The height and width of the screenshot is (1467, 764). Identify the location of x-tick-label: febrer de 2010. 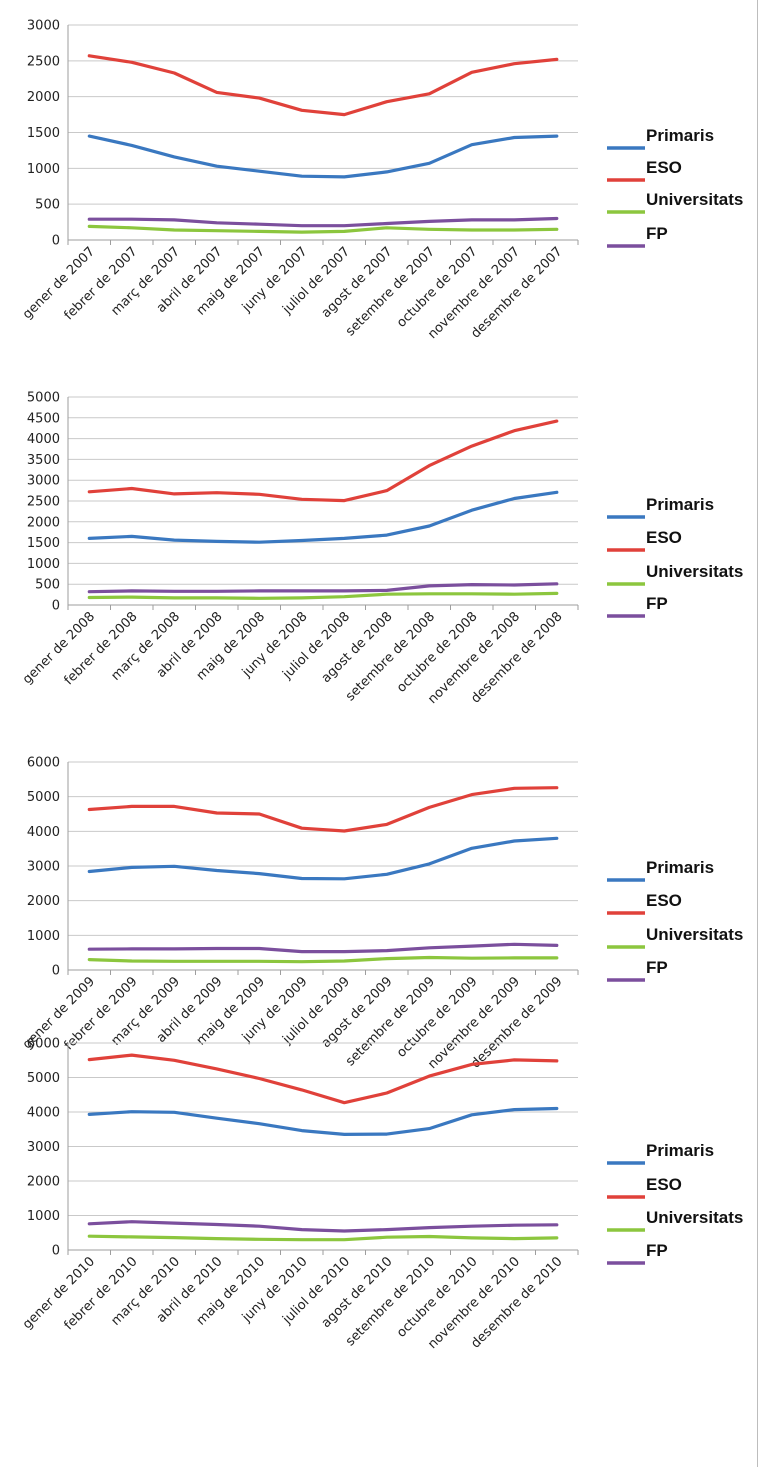
(101, 1293).